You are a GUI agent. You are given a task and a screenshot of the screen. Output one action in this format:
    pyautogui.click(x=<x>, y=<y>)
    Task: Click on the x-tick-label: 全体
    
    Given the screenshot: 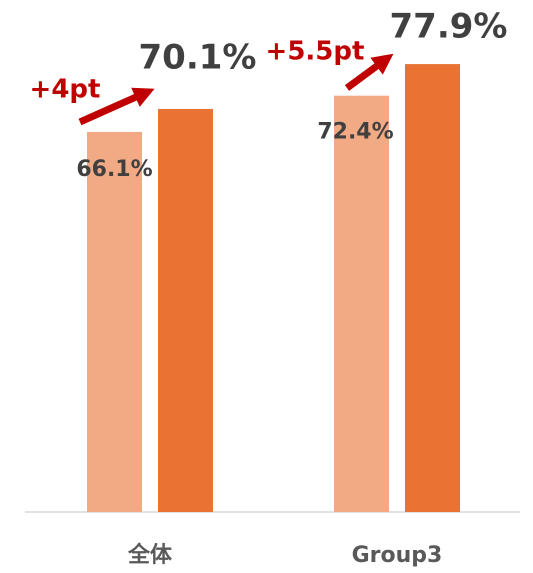 What is the action you would take?
    pyautogui.click(x=150, y=555)
    